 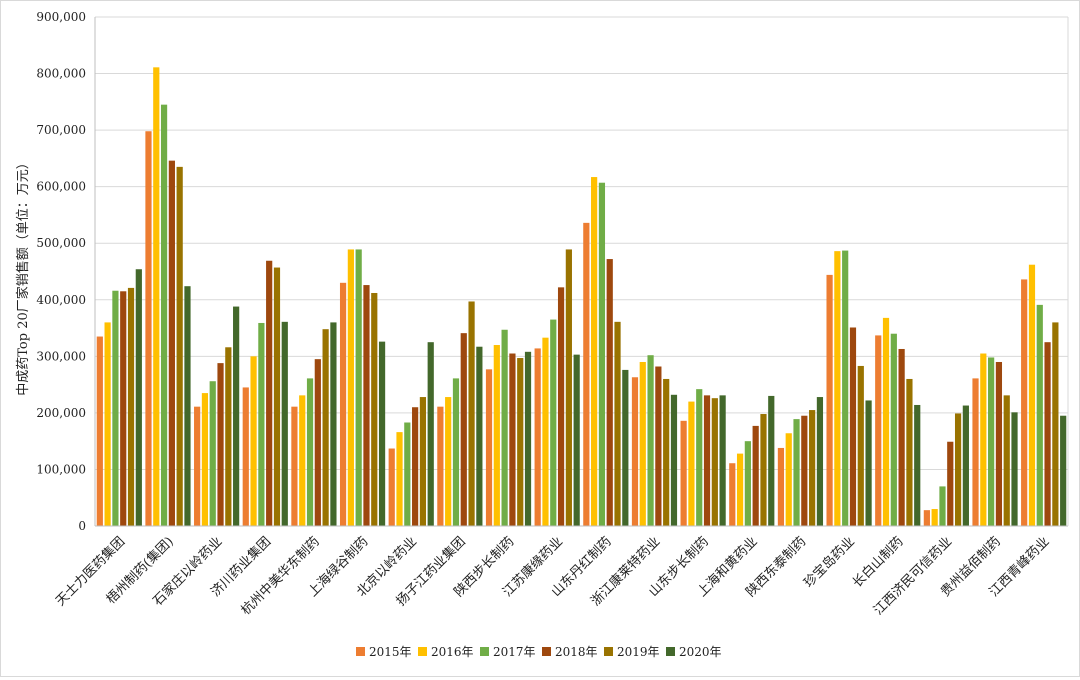 I want to click on y-tick-label: 100,000, so click(x=61, y=469).